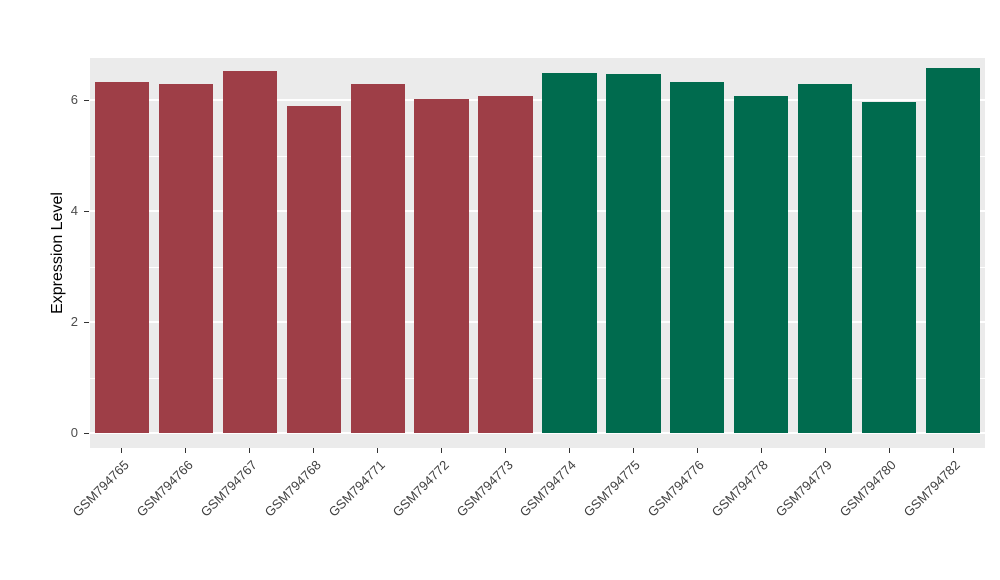 Image resolution: width=1000 pixels, height=580 pixels. I want to click on x-tick-label: GSM794776, so click(676, 488).